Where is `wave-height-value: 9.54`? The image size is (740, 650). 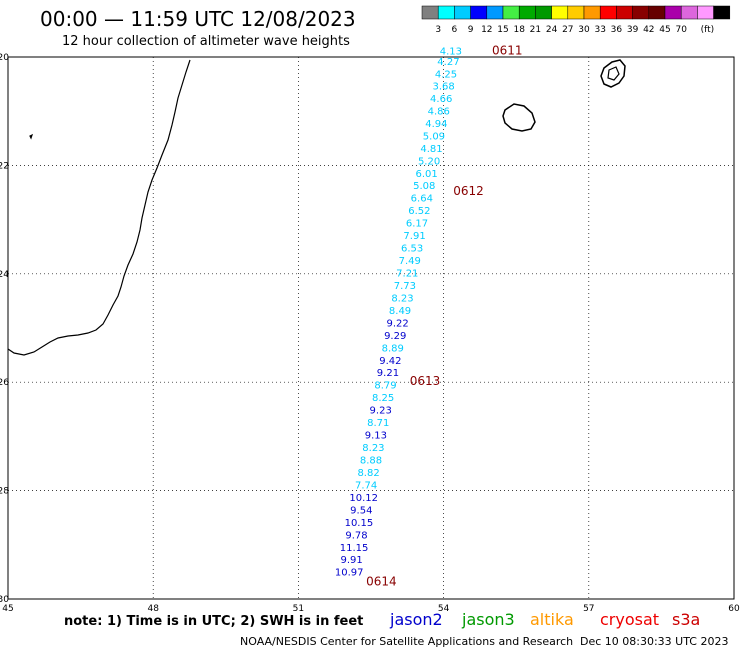
wave-height-value: 9.54 is located at coordinates (361, 510).